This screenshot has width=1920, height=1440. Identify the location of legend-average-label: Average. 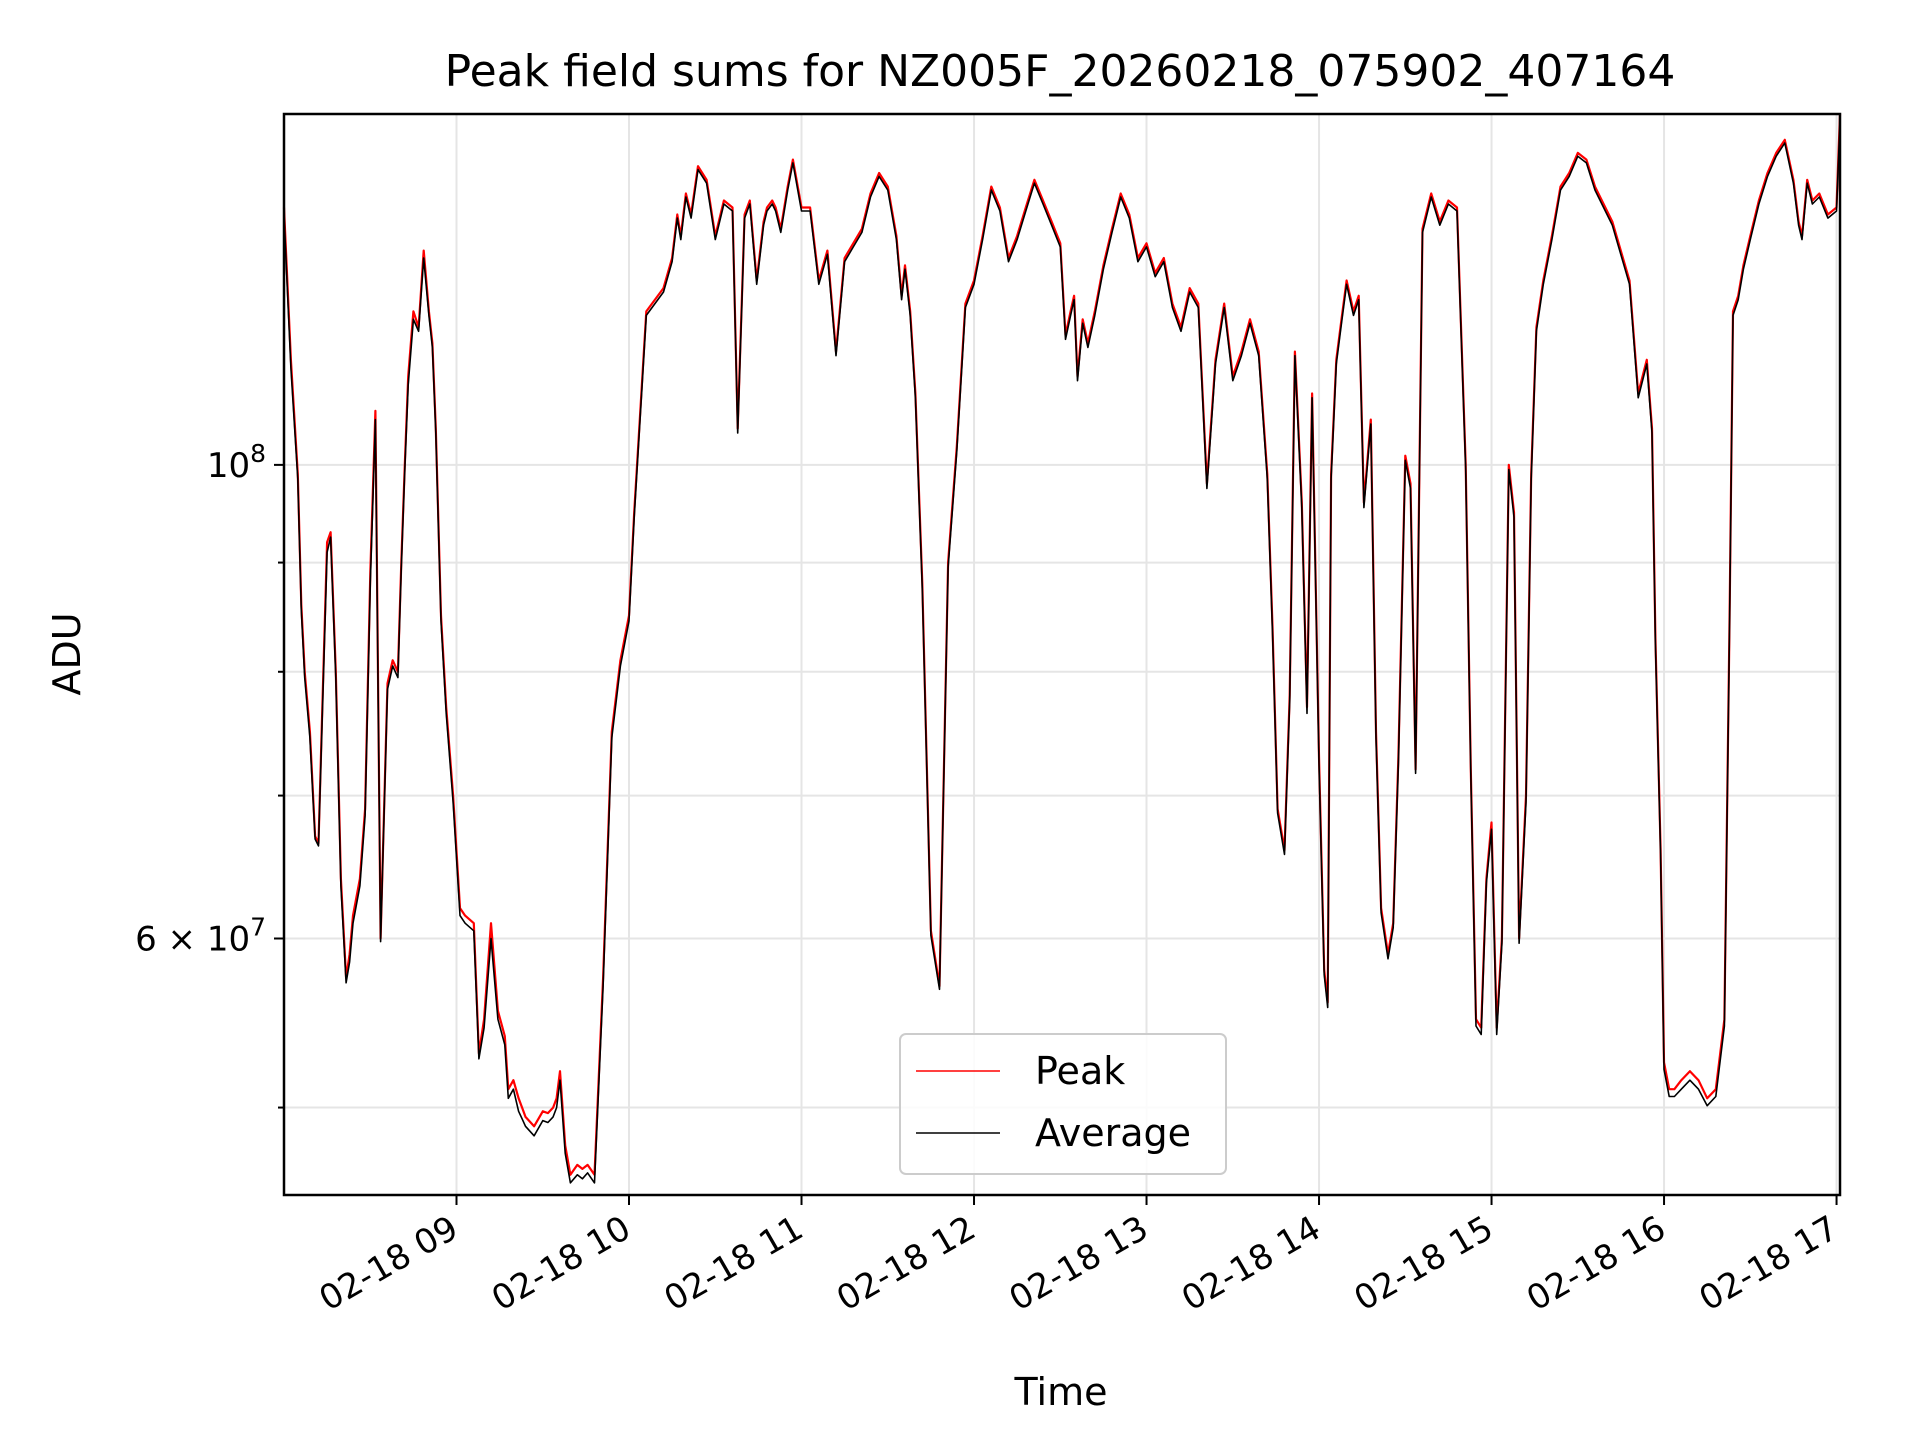
(1113, 1133).